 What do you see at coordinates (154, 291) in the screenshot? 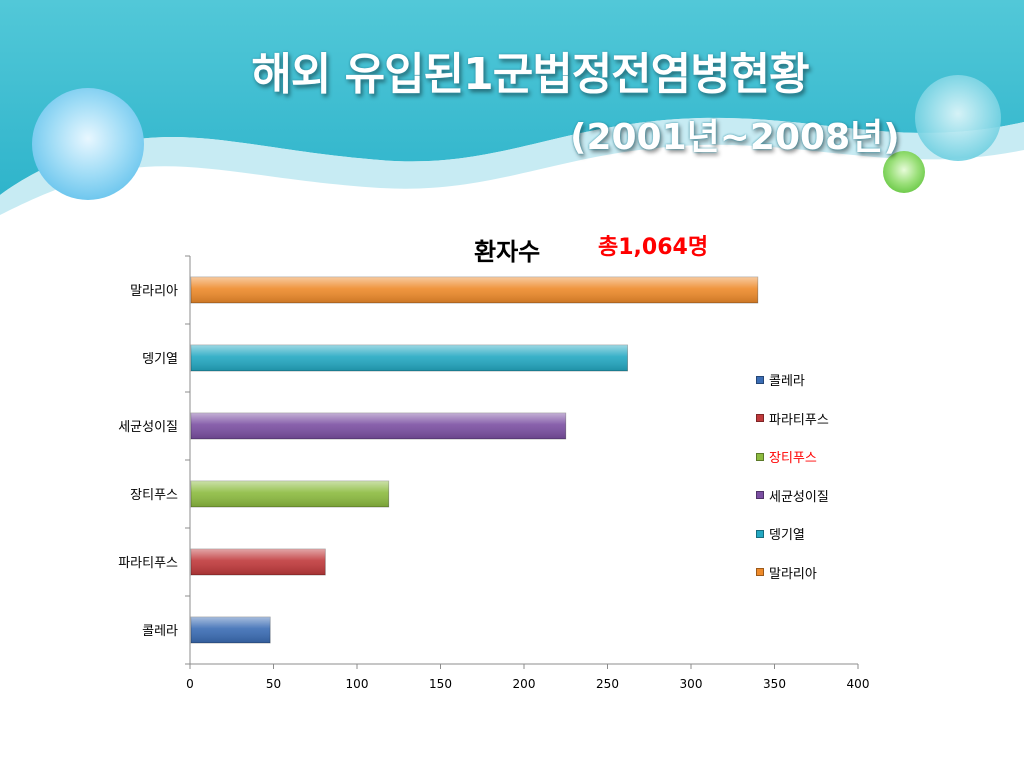
I see `category-label: 말라리아` at bounding box center [154, 291].